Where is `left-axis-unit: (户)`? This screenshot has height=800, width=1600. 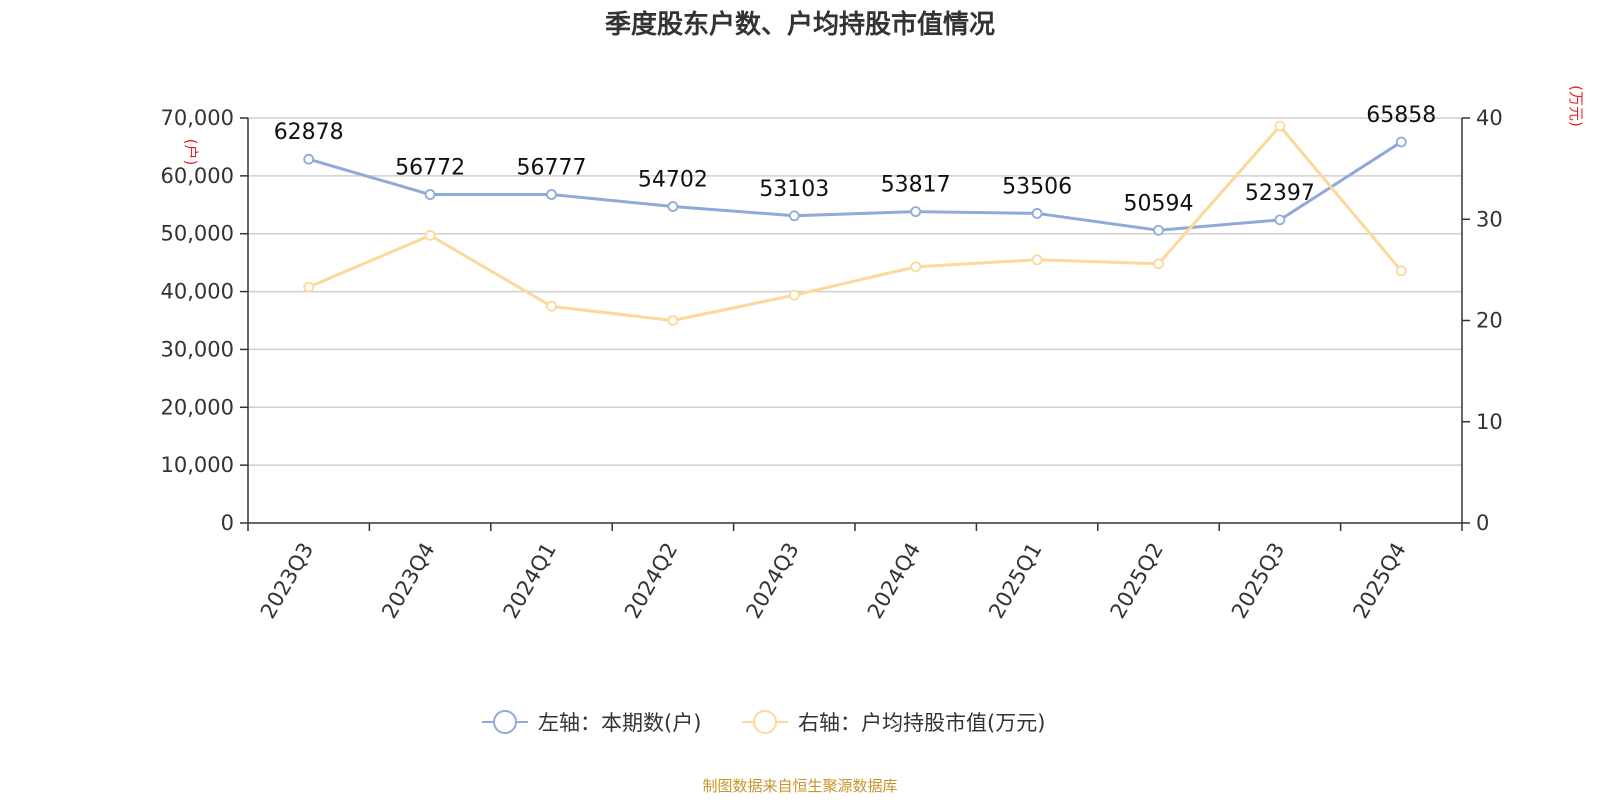
left-axis-unit: (户) is located at coordinates (191, 152).